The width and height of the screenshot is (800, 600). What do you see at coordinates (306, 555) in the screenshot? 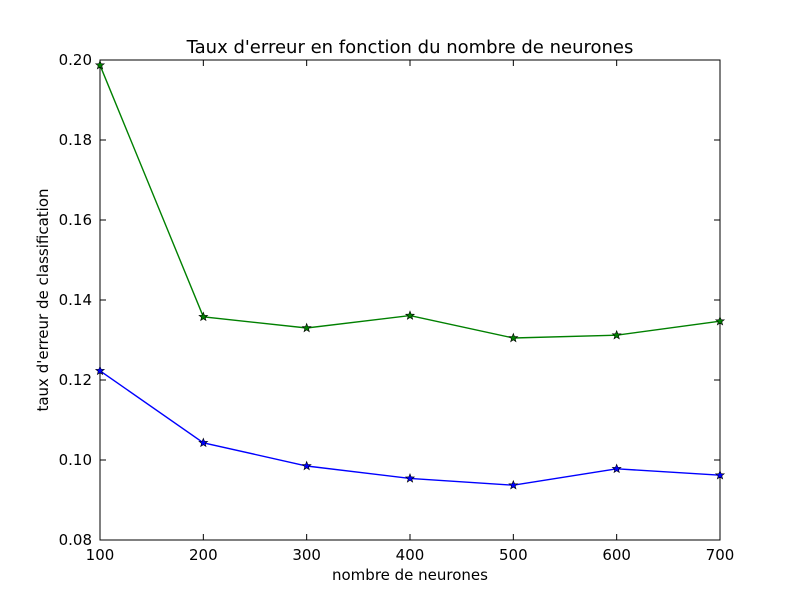
I see `x-tick-label: 300` at bounding box center [306, 555].